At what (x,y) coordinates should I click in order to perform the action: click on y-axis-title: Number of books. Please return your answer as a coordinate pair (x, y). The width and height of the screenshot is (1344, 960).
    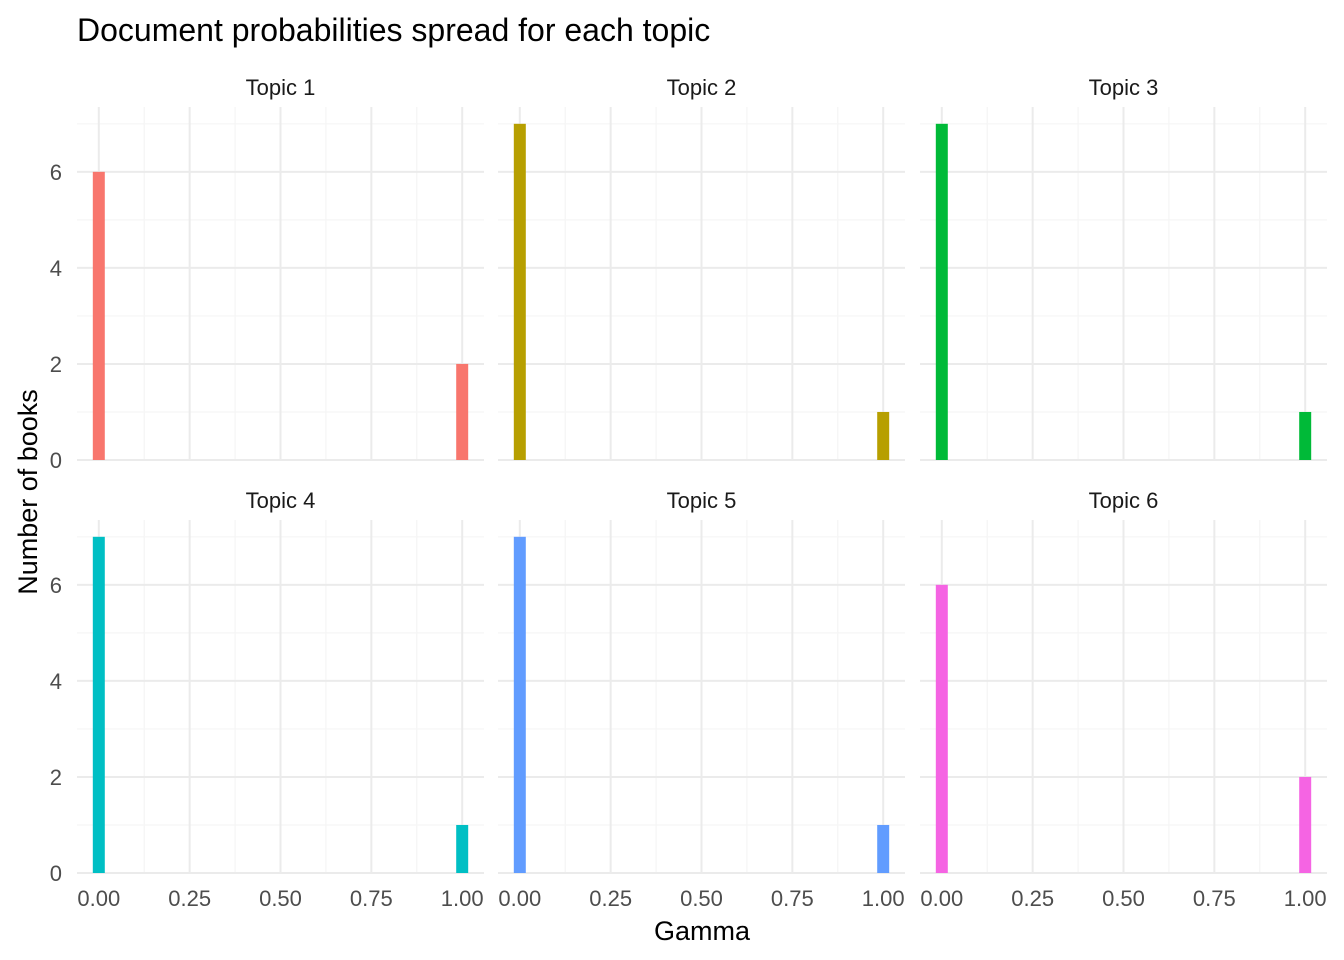
    Looking at the image, I should click on (28, 492).